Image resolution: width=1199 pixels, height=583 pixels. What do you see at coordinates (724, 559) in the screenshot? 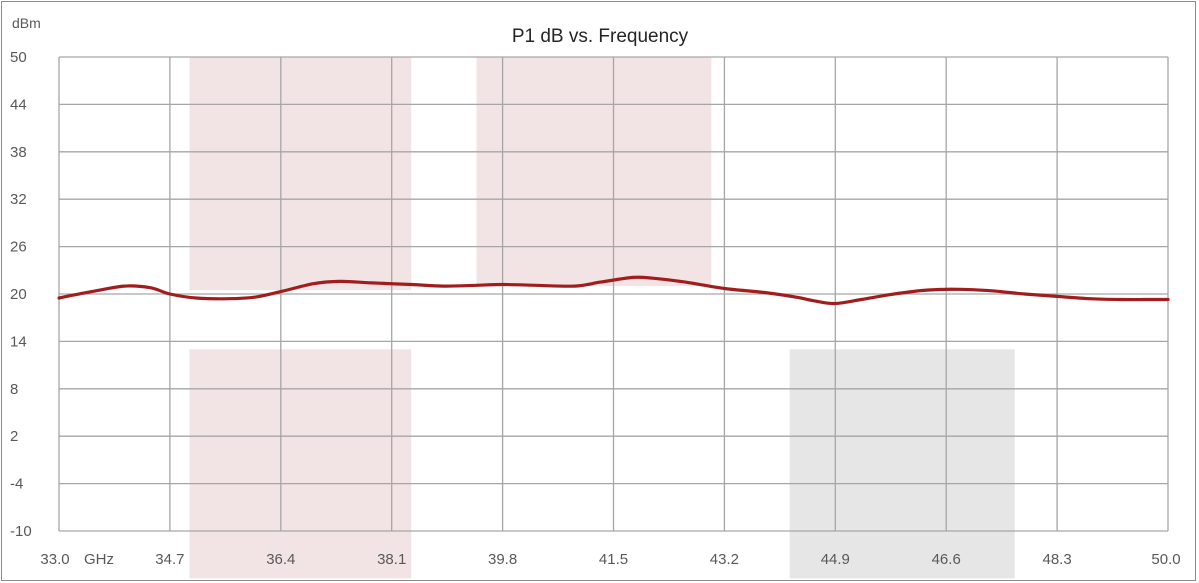
I see `x-tick-label-7: 43.2` at bounding box center [724, 559].